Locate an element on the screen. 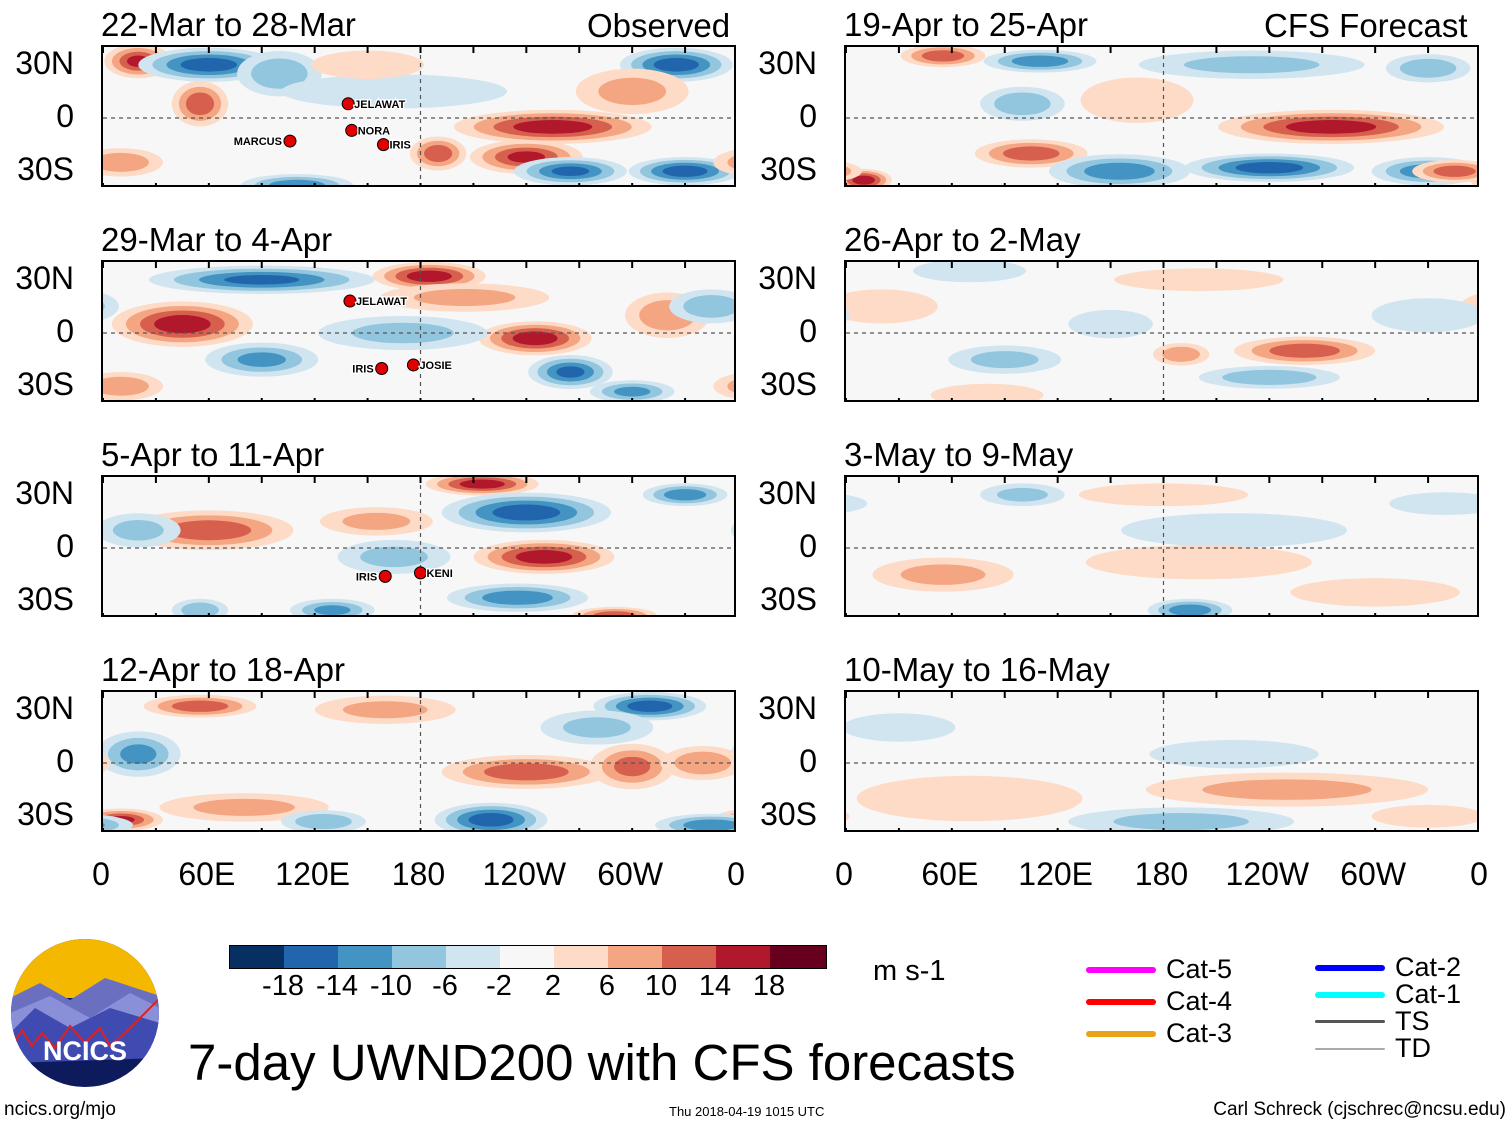  storm-marker: MARCUS is located at coordinates (264, 141).